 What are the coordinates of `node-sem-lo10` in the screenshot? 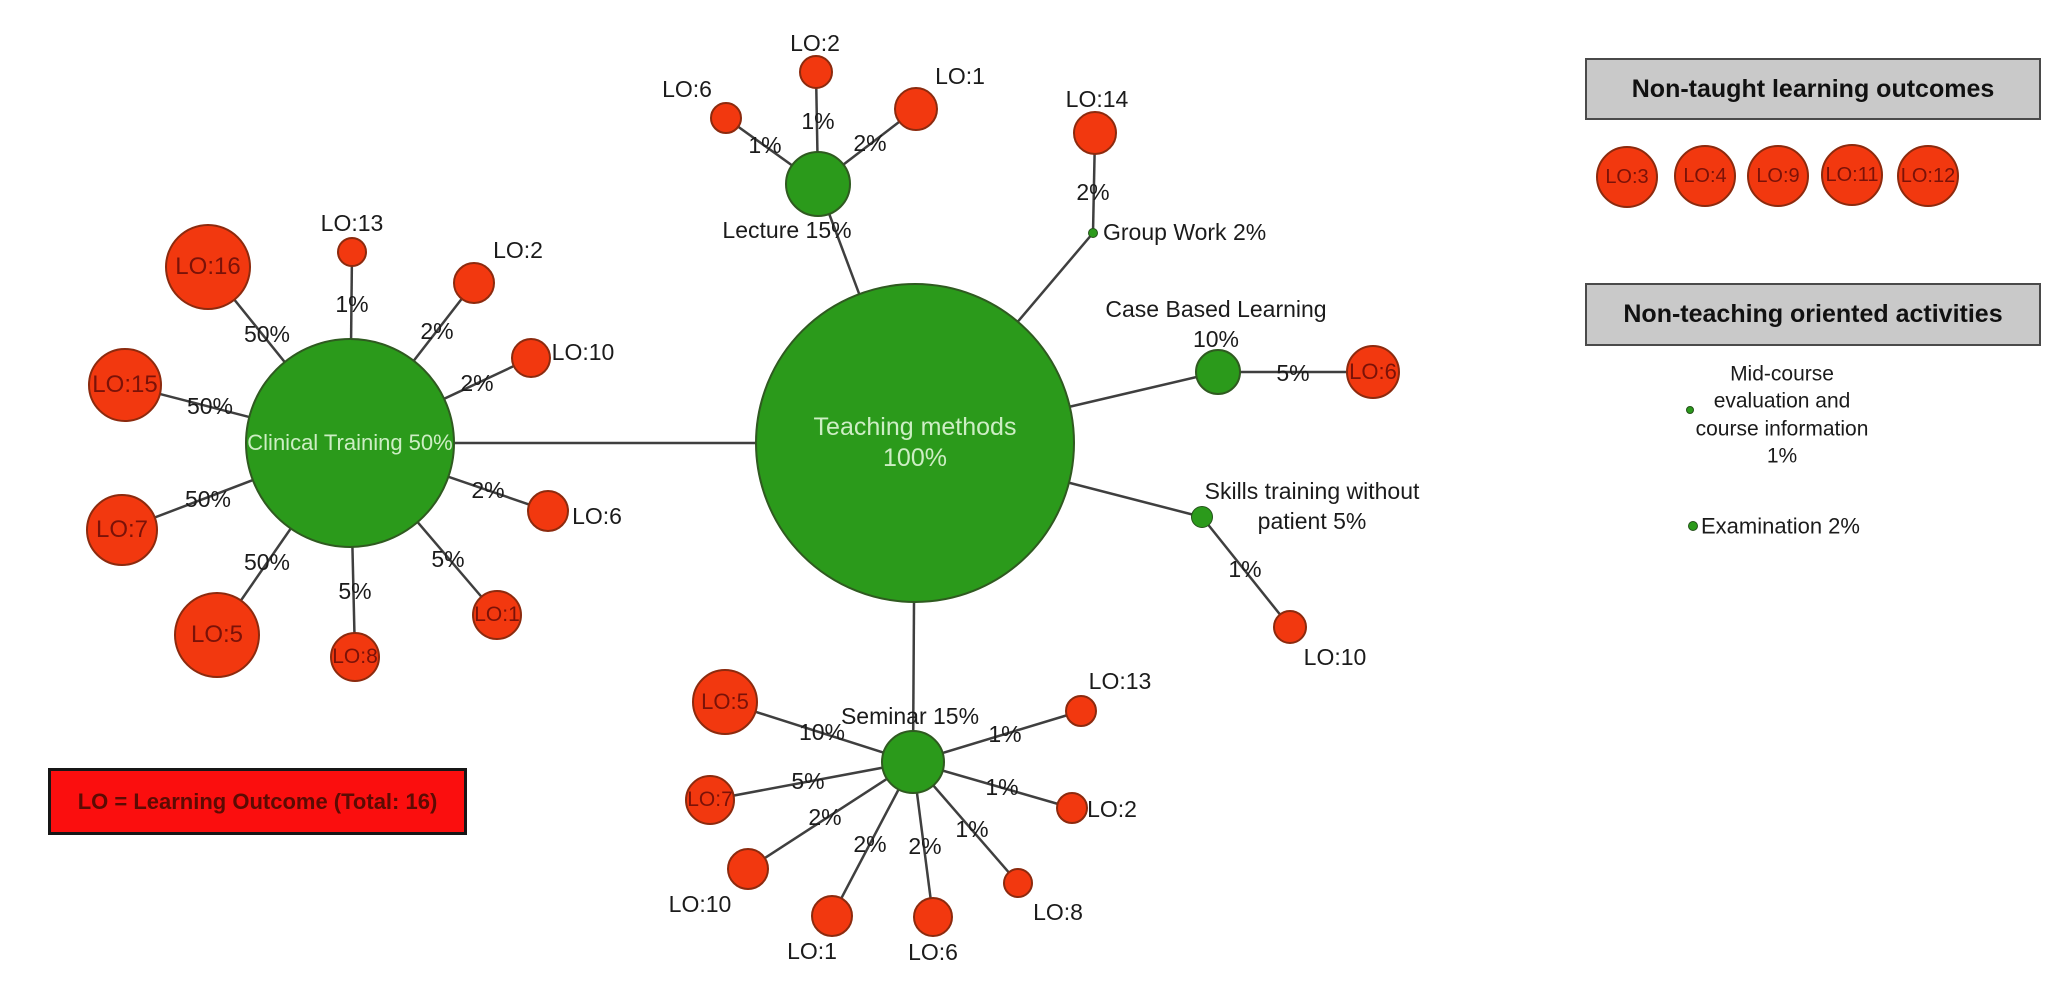 It's located at (748, 869).